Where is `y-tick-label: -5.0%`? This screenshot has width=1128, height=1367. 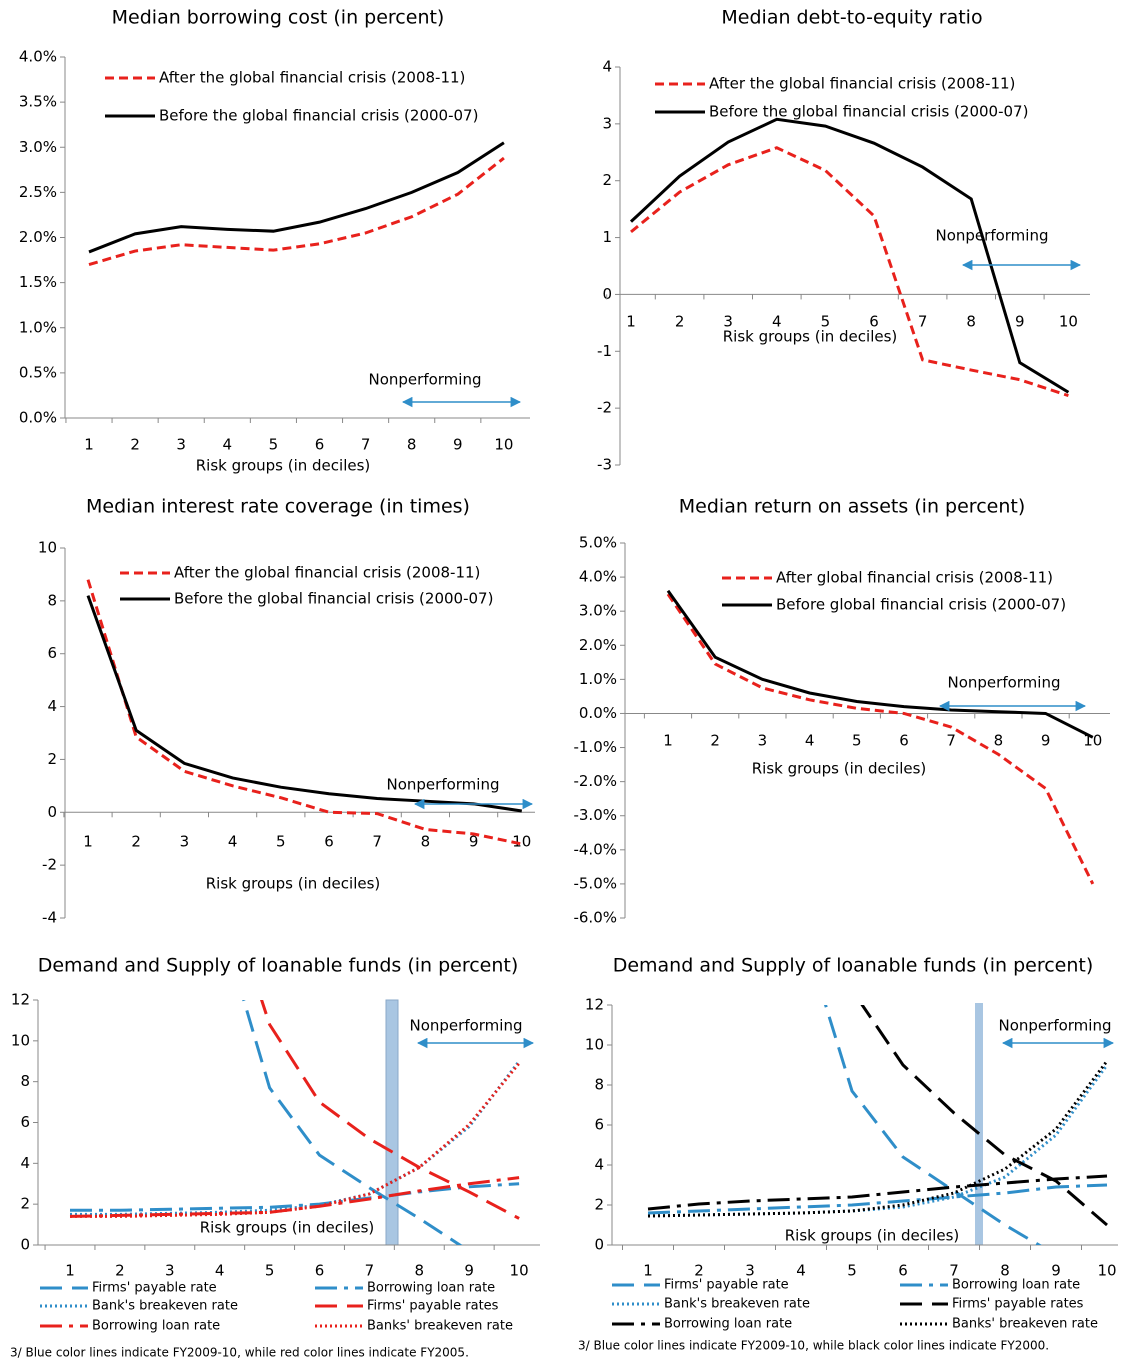 y-tick-label: -5.0% is located at coordinates (595, 883).